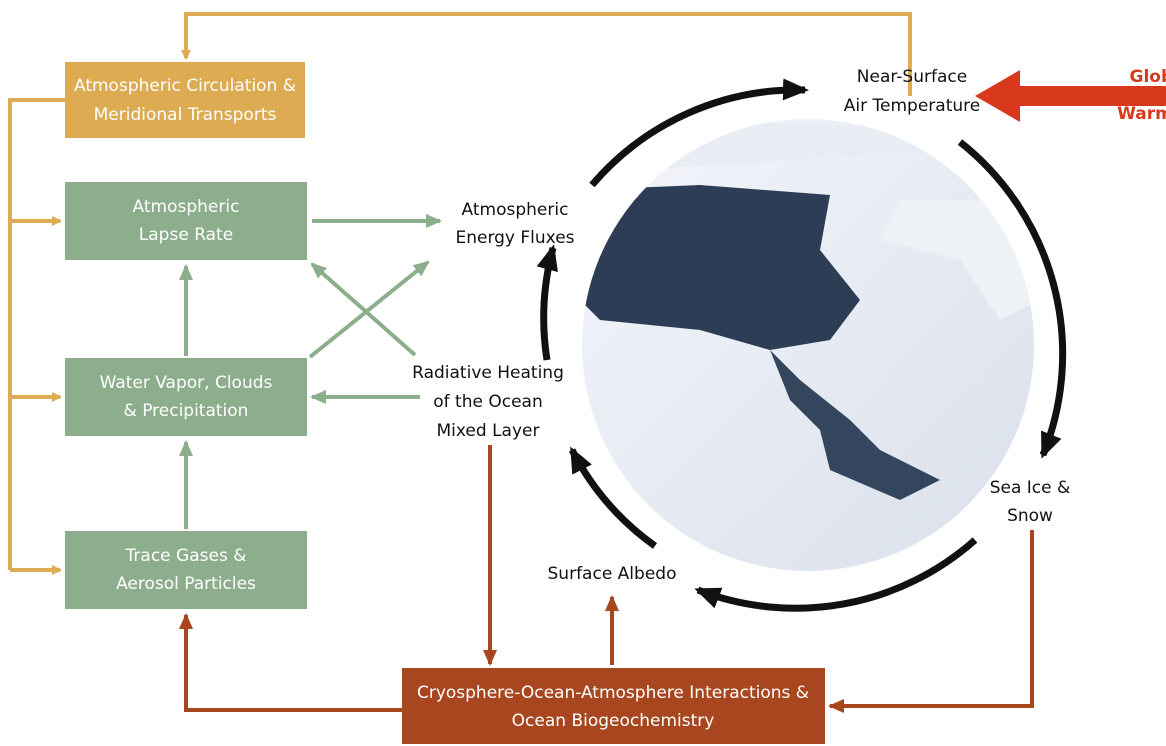 The image size is (1166, 746). I want to click on box-circulation, so click(185, 100).